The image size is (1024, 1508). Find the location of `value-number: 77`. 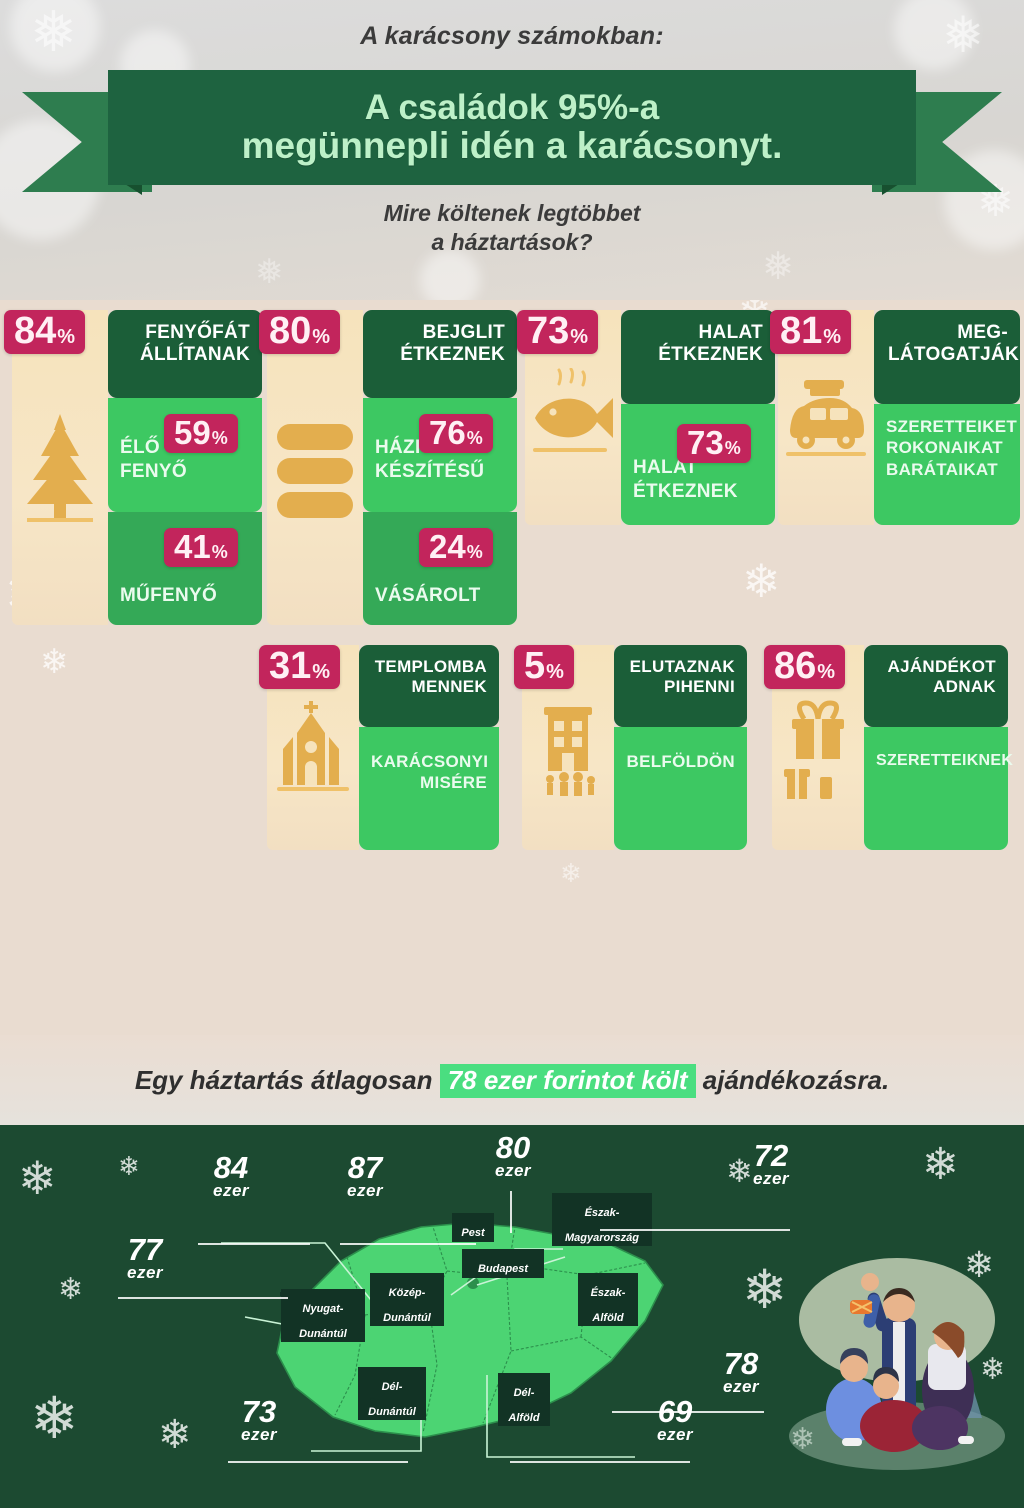

value-number: 77 is located at coordinates (145, 1249).